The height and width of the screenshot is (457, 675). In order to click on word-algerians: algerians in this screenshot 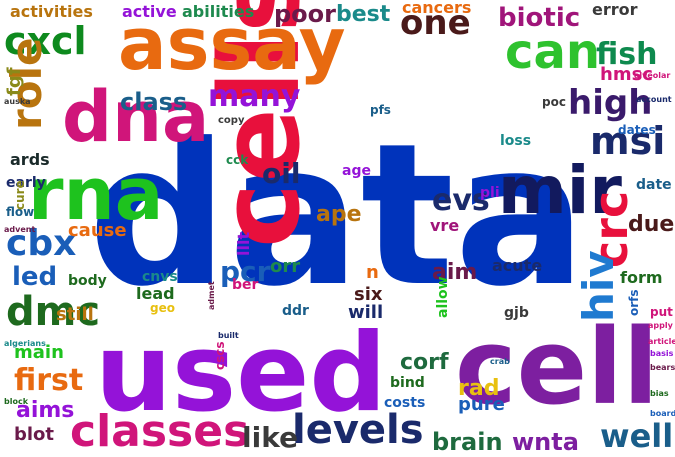, I will do `click(25, 343)`.